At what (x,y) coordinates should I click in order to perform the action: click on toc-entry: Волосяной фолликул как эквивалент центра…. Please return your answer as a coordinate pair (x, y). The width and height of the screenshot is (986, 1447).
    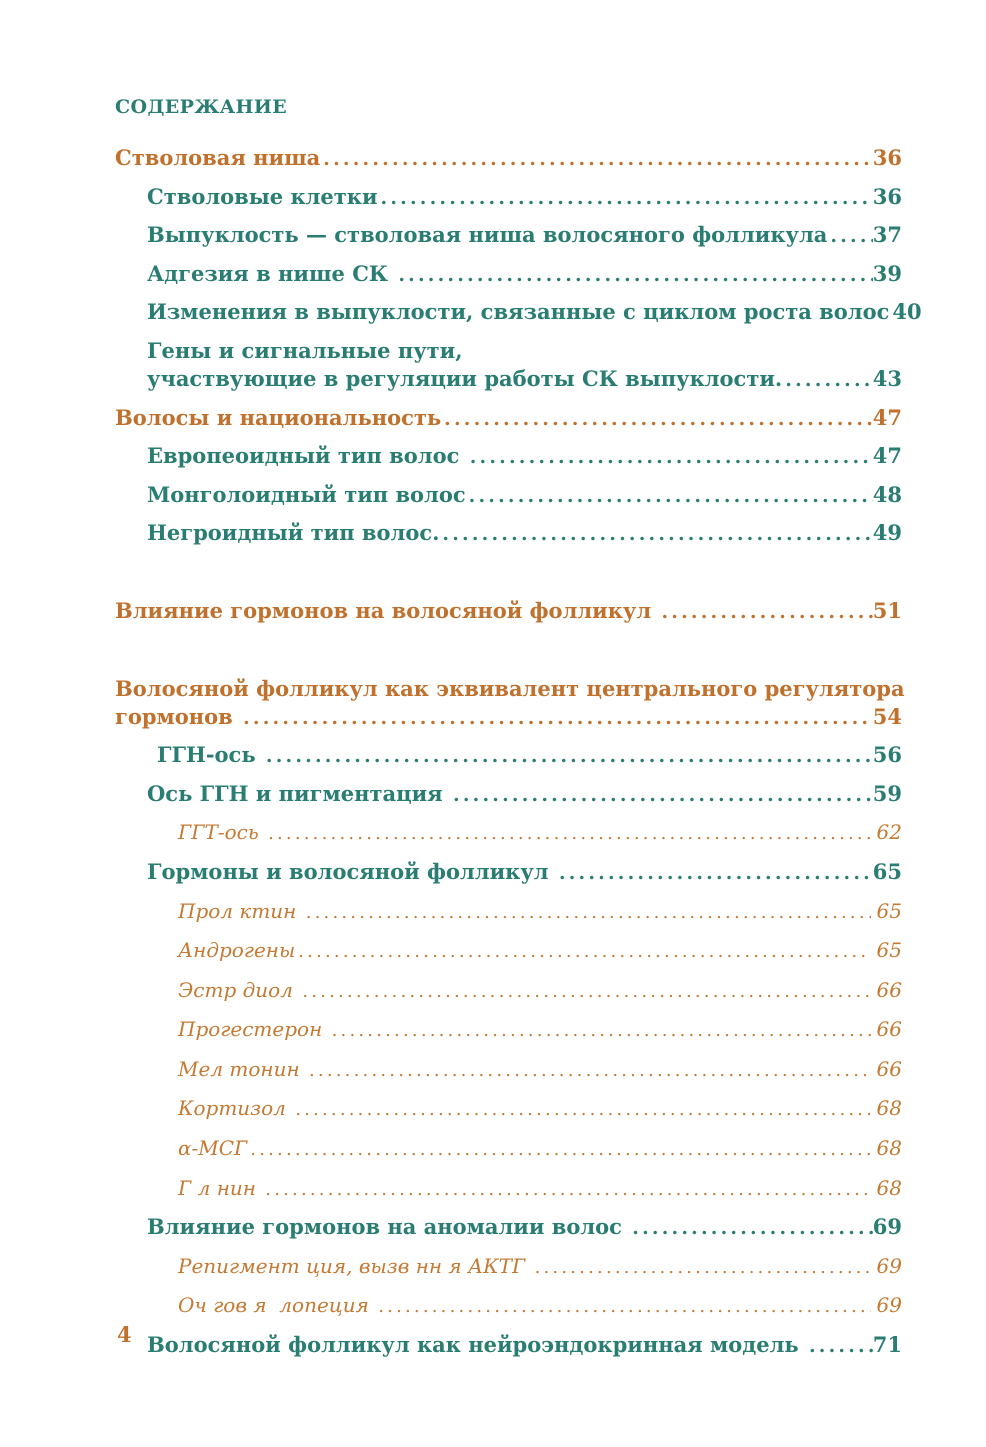
    Looking at the image, I should click on (510, 703).